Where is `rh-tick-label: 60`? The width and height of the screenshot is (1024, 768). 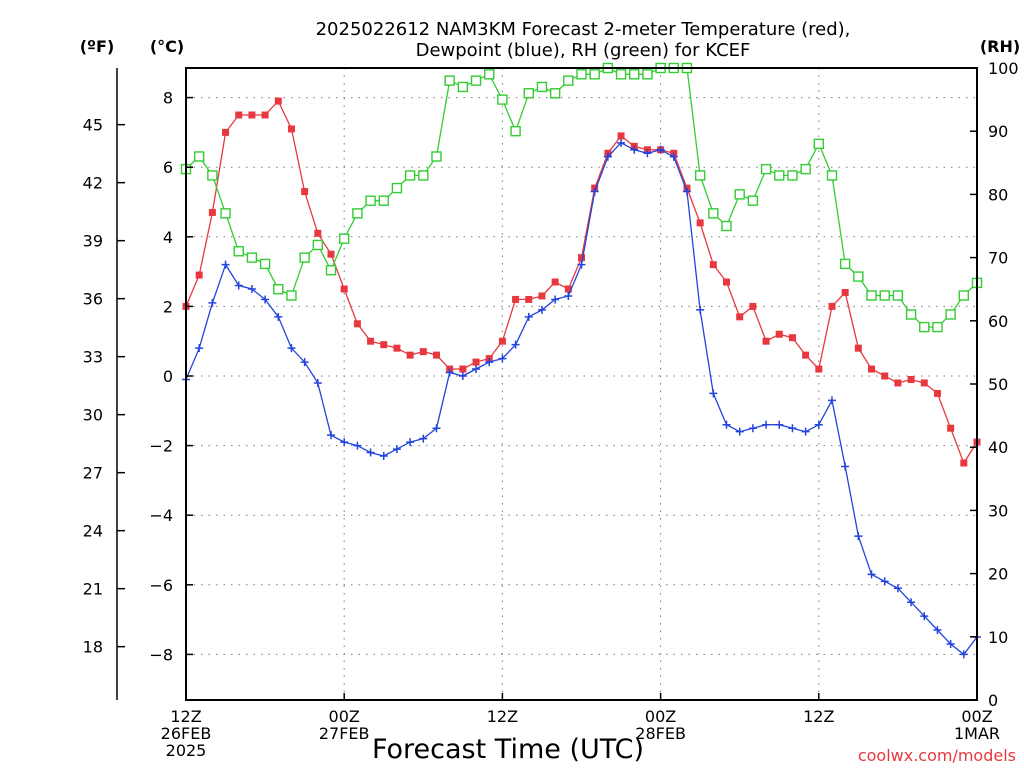
rh-tick-label: 60 is located at coordinates (998, 321).